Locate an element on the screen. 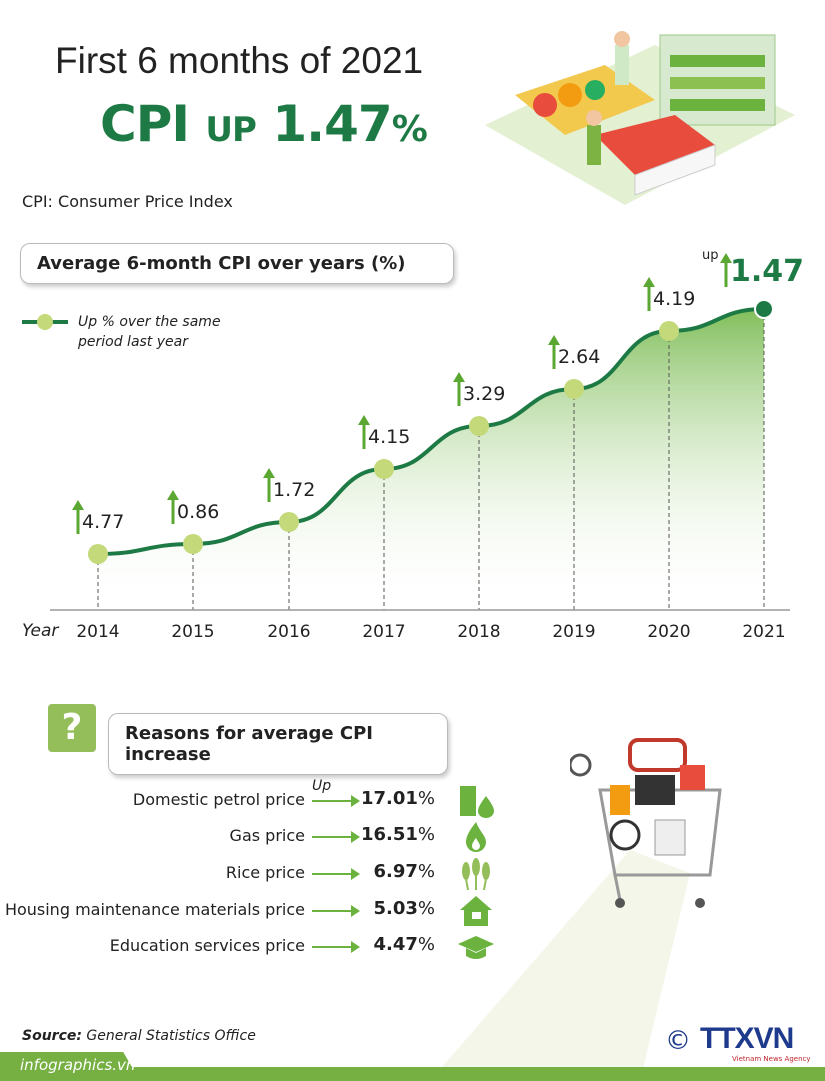 Image resolution: width=825 pixels, height=1081 pixels. question-mark-icon: ? is located at coordinates (72, 728).